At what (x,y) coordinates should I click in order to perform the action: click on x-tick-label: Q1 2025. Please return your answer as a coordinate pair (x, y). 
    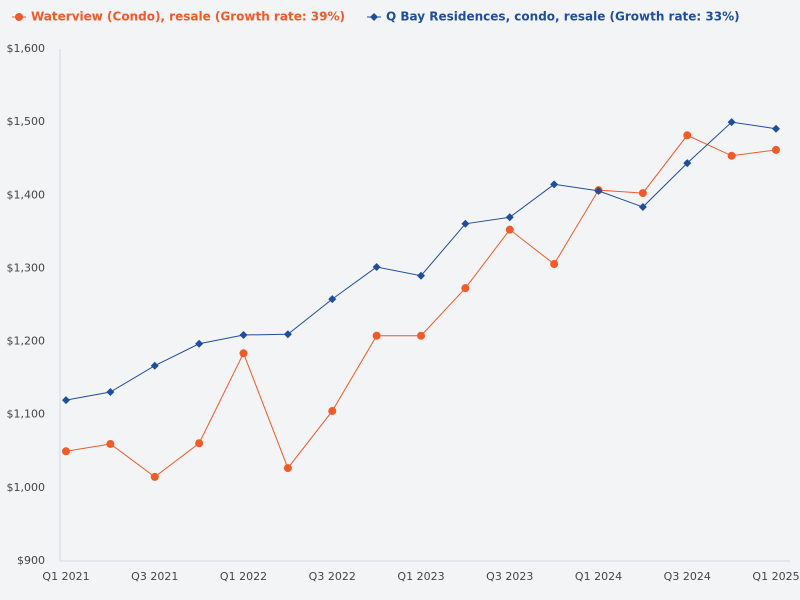
    Looking at the image, I should click on (775, 576).